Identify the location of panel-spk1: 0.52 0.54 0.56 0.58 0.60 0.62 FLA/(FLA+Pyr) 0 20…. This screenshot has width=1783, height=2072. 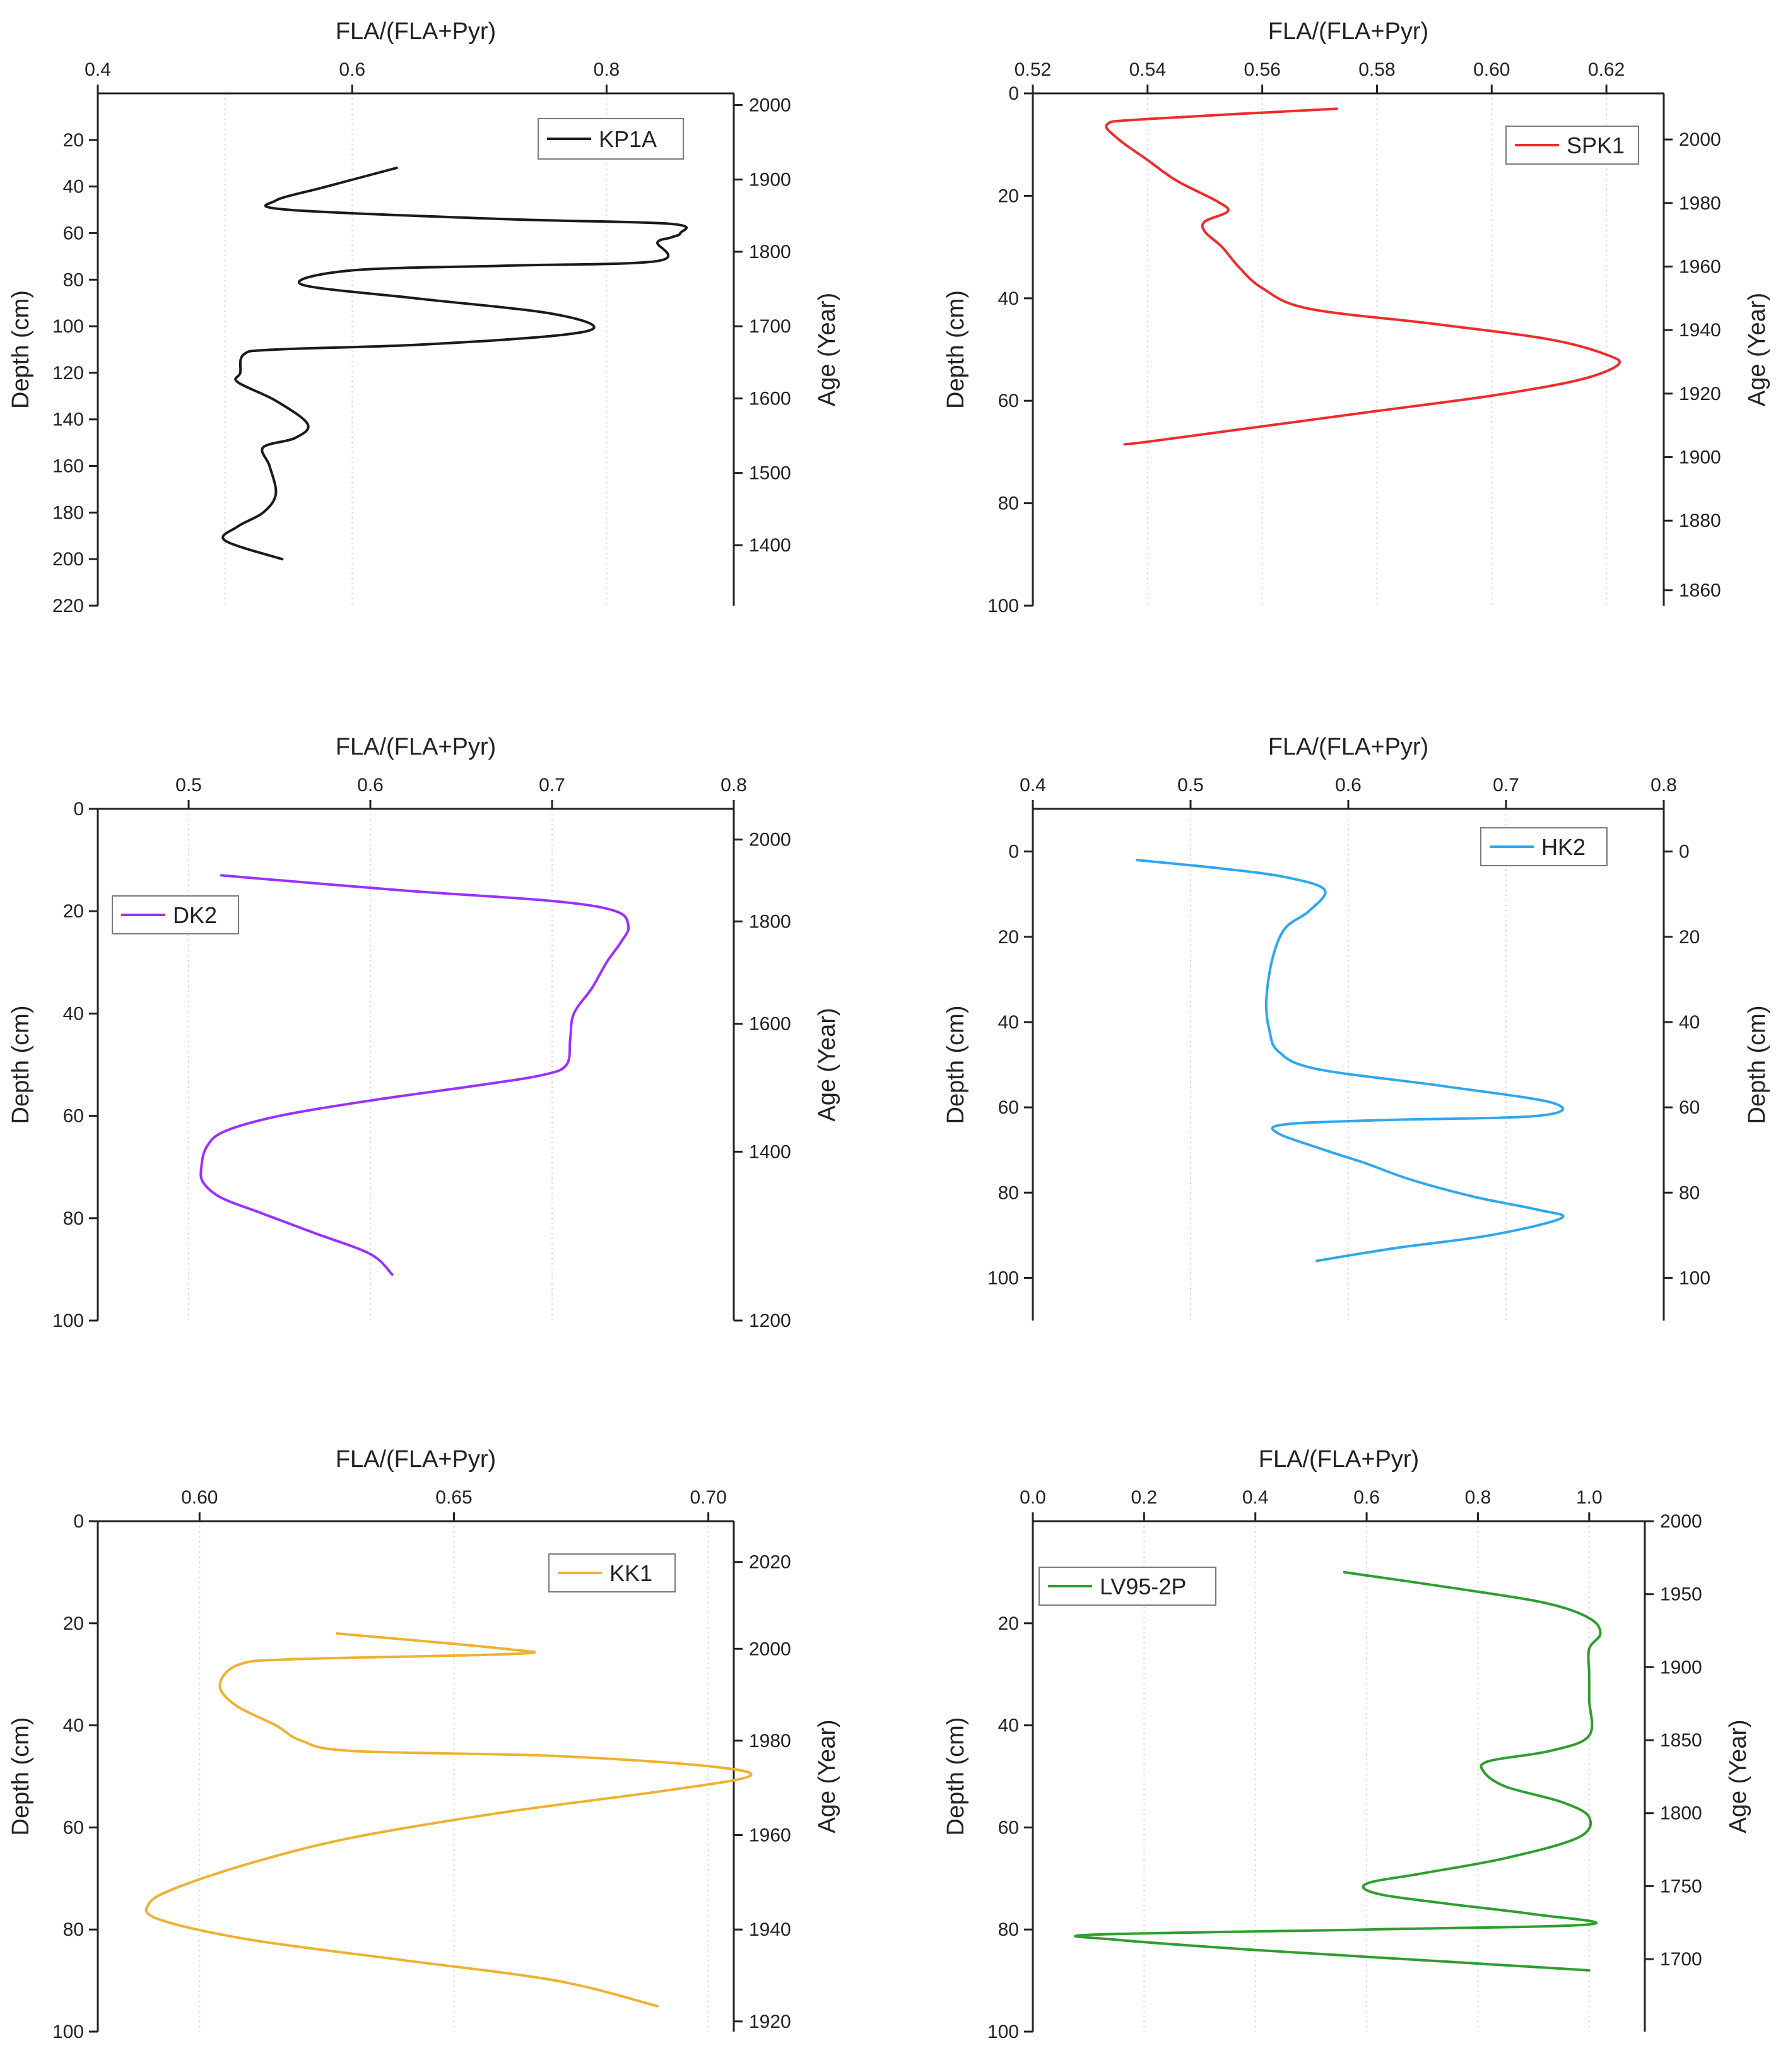
(1357, 317).